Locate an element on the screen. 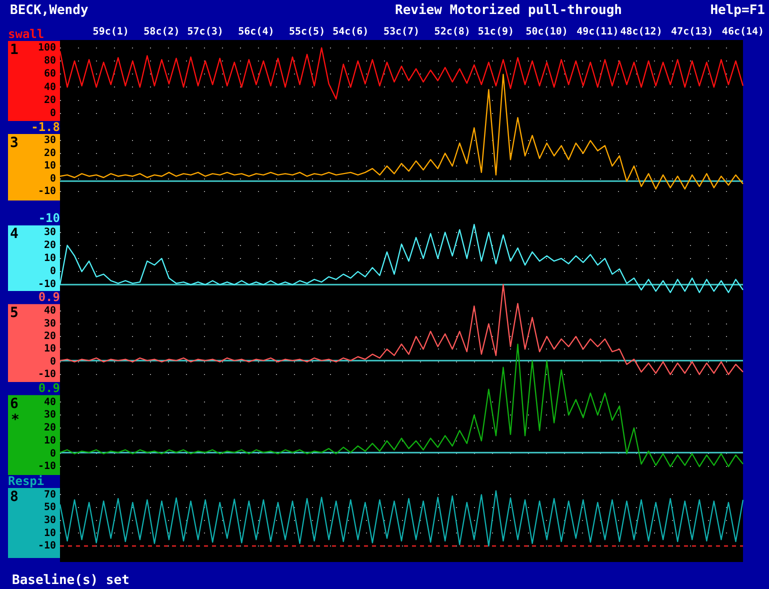  x-tick-label: 47c(13) is located at coordinates (692, 32).